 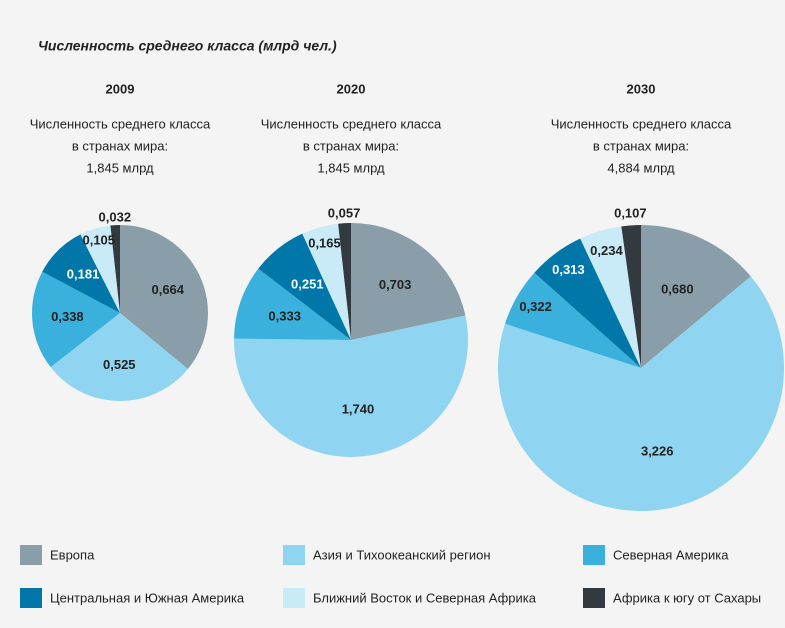 I want to click on data-label: 0,313, so click(x=568, y=269).